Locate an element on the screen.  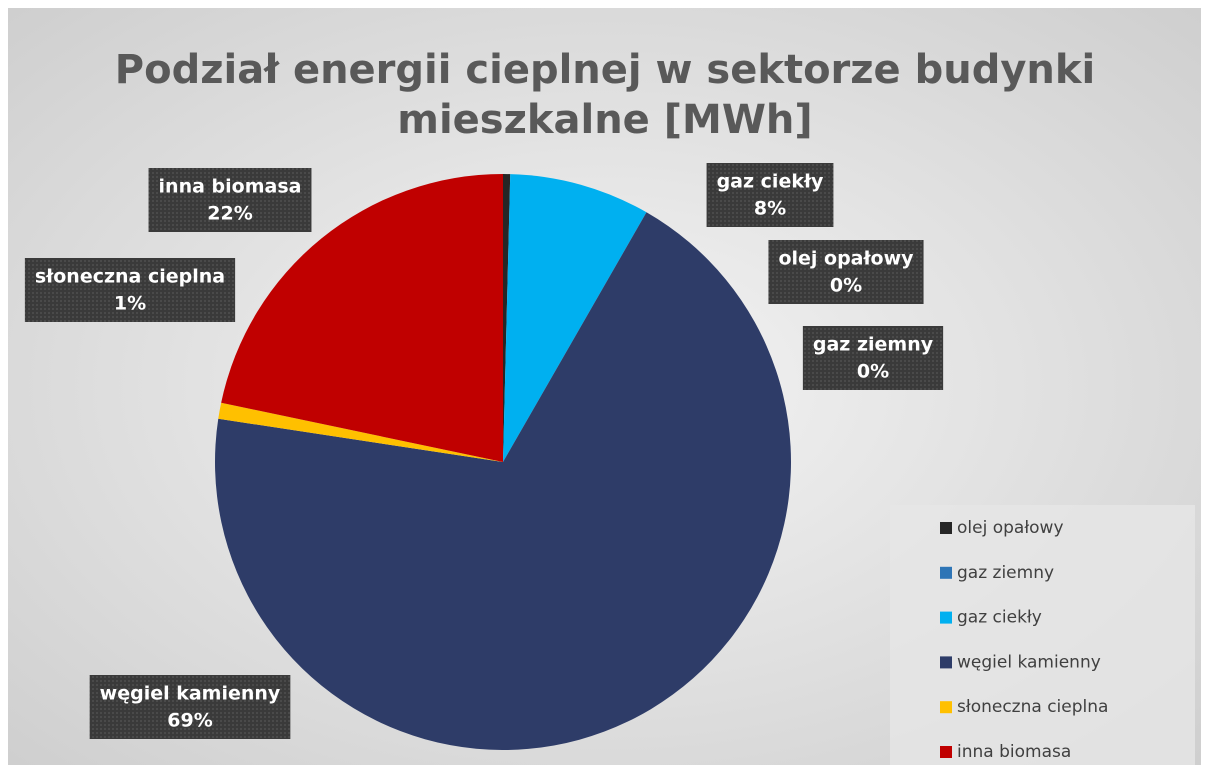
data-label-value: 1% is located at coordinates (130, 304).